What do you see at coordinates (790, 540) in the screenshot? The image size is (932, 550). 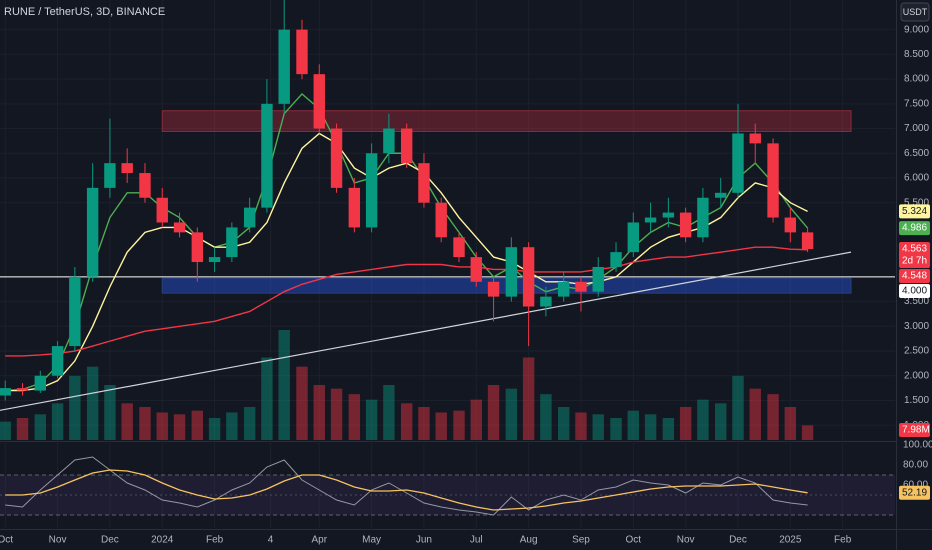 I see `x-tick-label: 2025` at bounding box center [790, 540].